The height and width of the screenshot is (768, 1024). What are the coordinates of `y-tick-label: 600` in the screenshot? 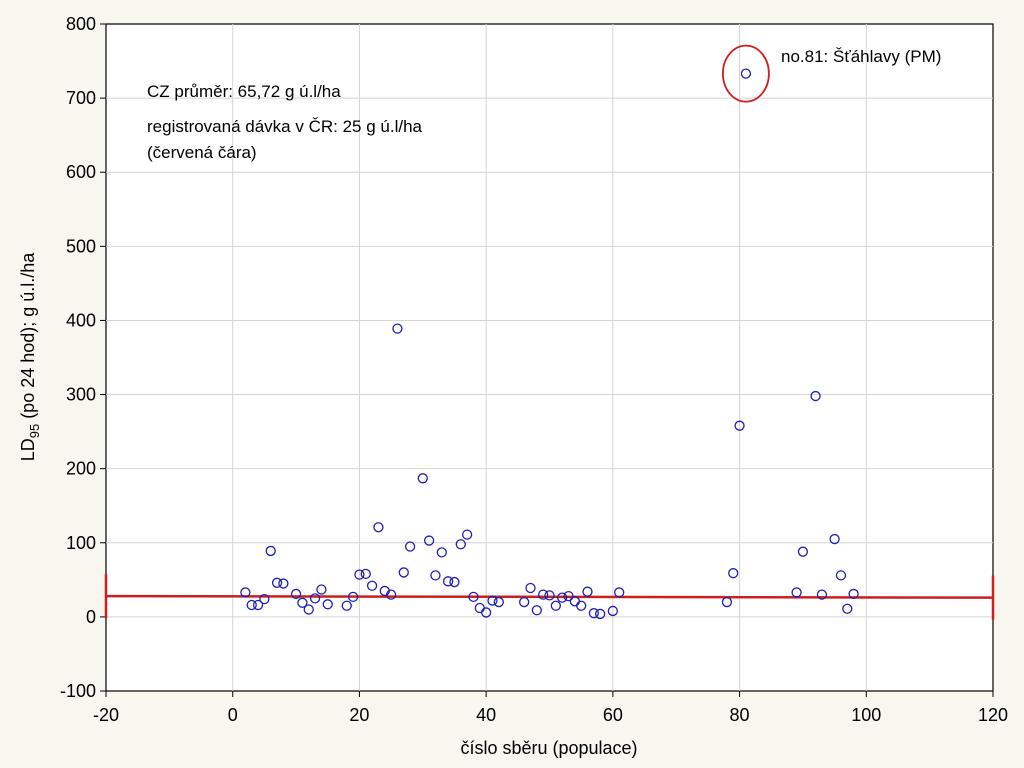 It's located at (81, 172).